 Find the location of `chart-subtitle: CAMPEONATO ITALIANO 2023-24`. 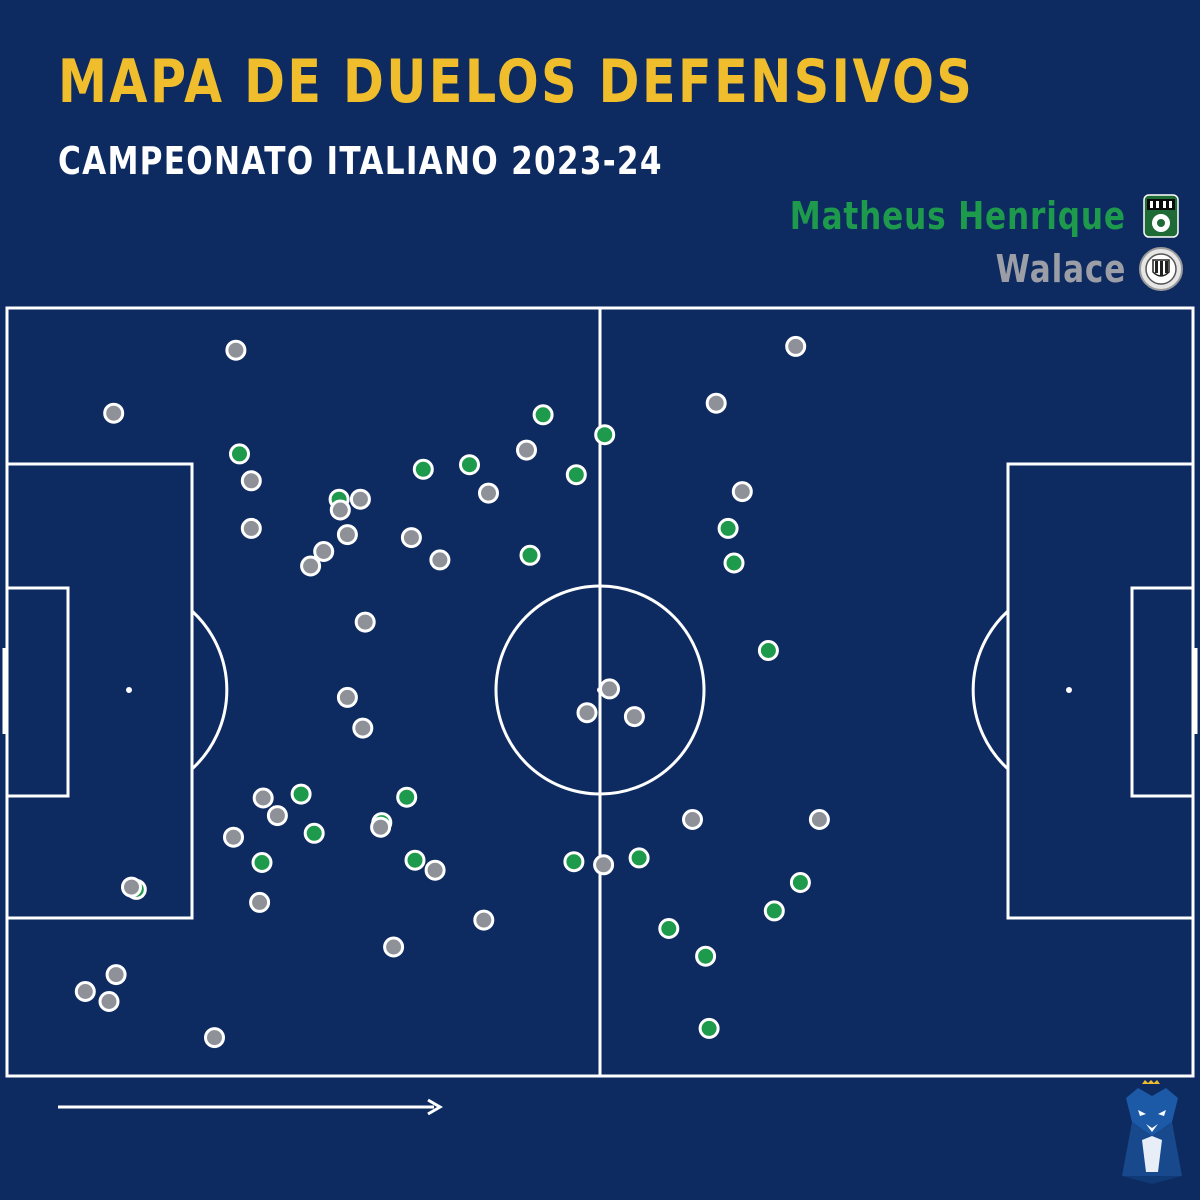

chart-subtitle: CAMPEONATO ITALIANO 2023-24 is located at coordinates (360, 161).